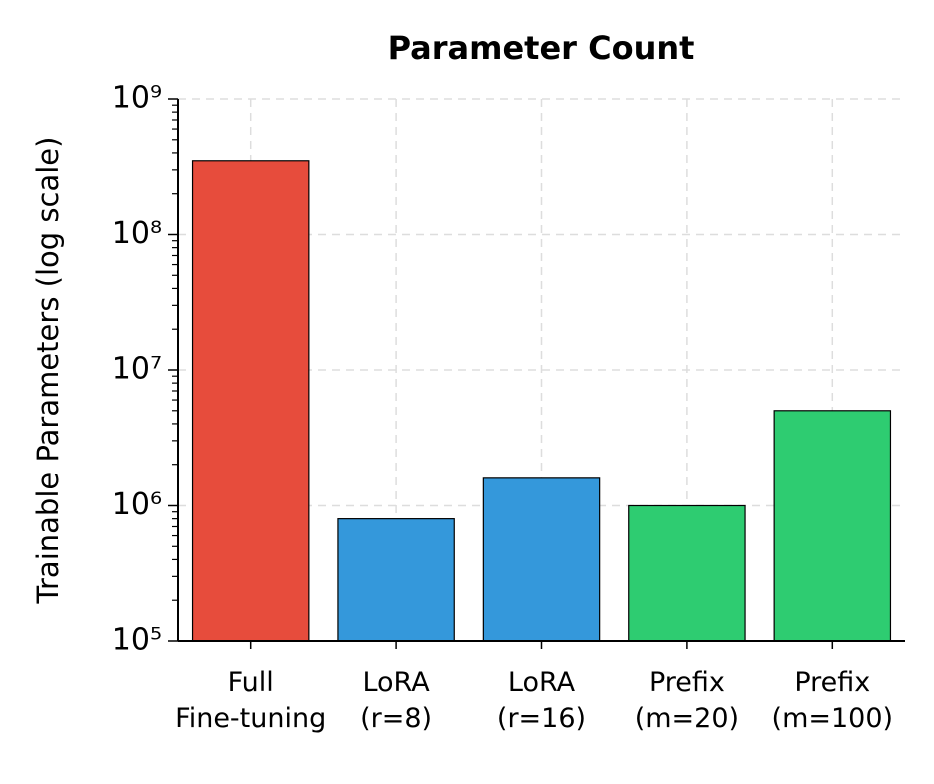 The image size is (934, 784). I want to click on chart-title: Parameter Count, so click(541, 48).